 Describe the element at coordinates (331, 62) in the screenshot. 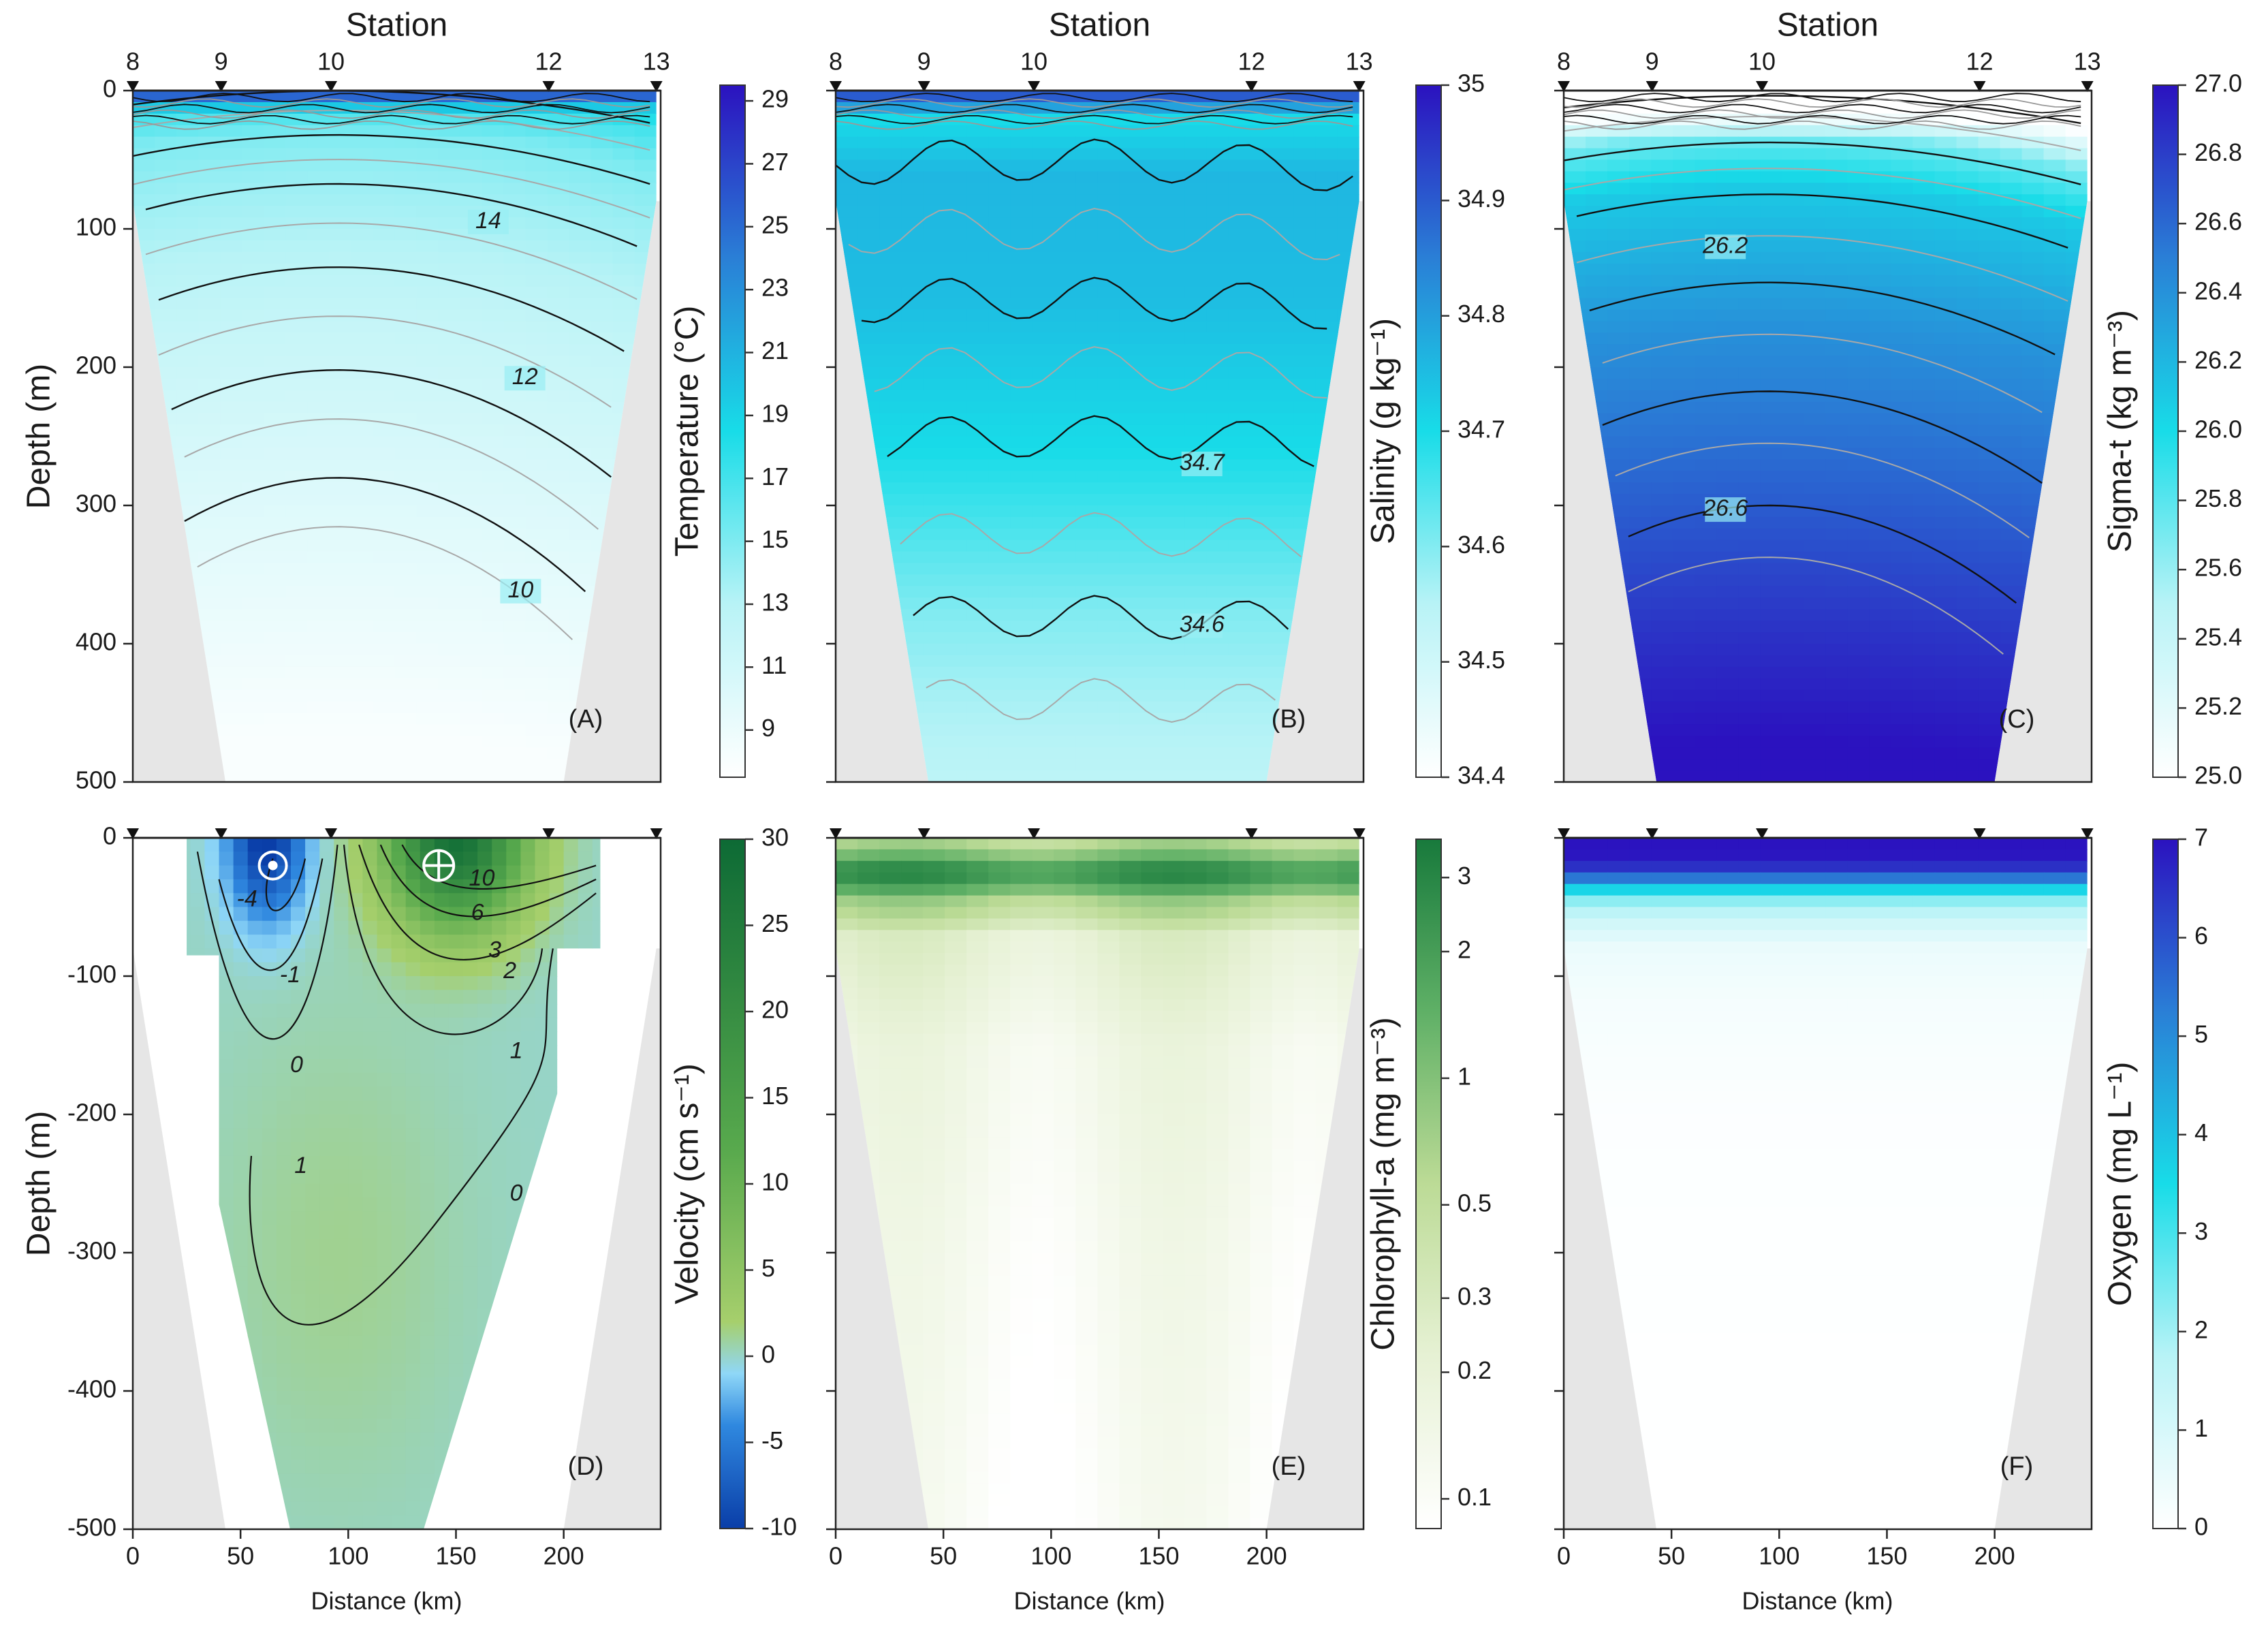

I see `station-label: 10` at that location.